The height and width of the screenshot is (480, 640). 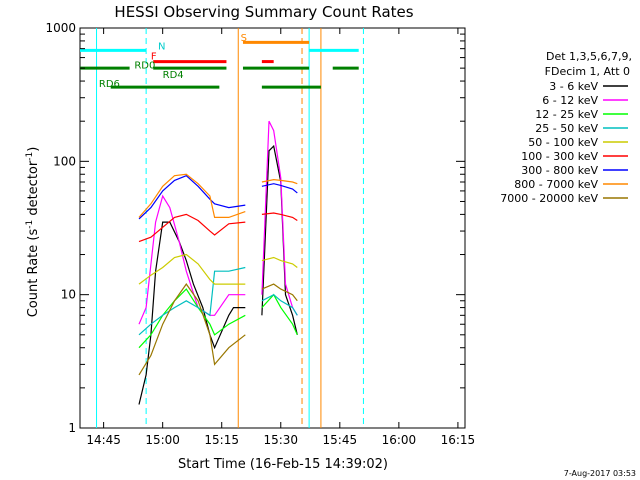 What do you see at coordinates (556, 184) in the screenshot?
I see `legend-label-7: 800 - 7000 keV` at bounding box center [556, 184].